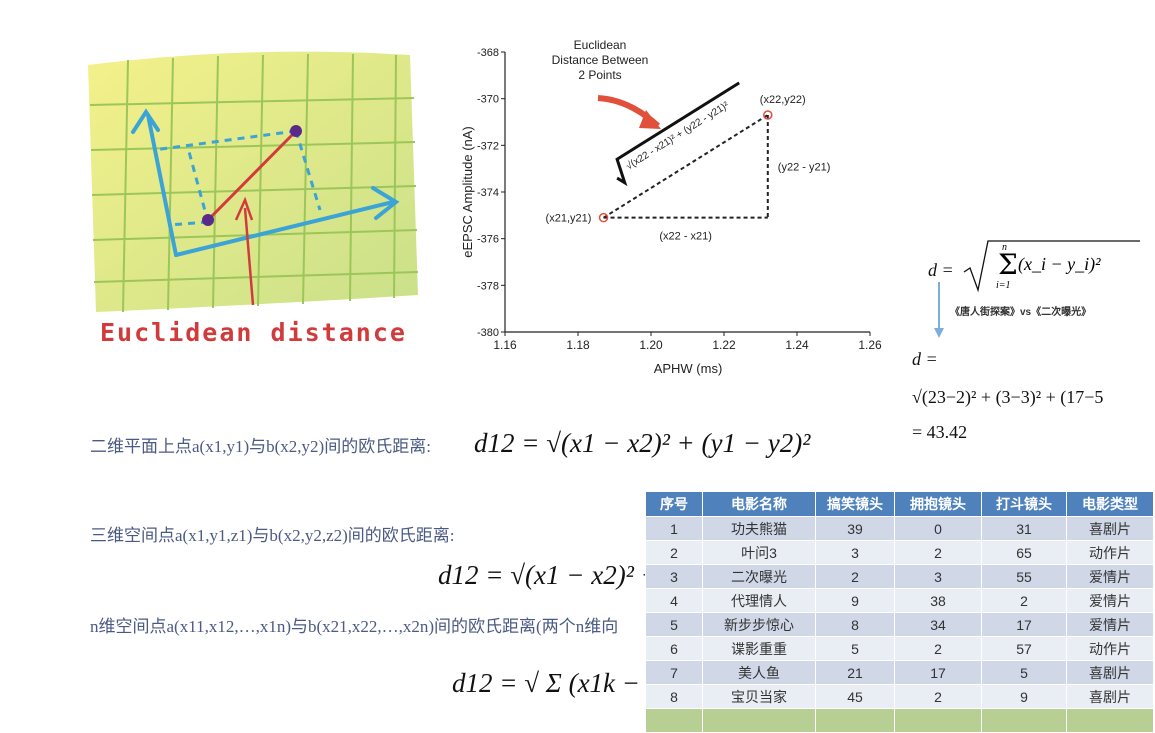 The width and height of the screenshot is (1155, 733). I want to click on table-row: 5 新步步惊心 8 34 17 爱情片, so click(899, 624).